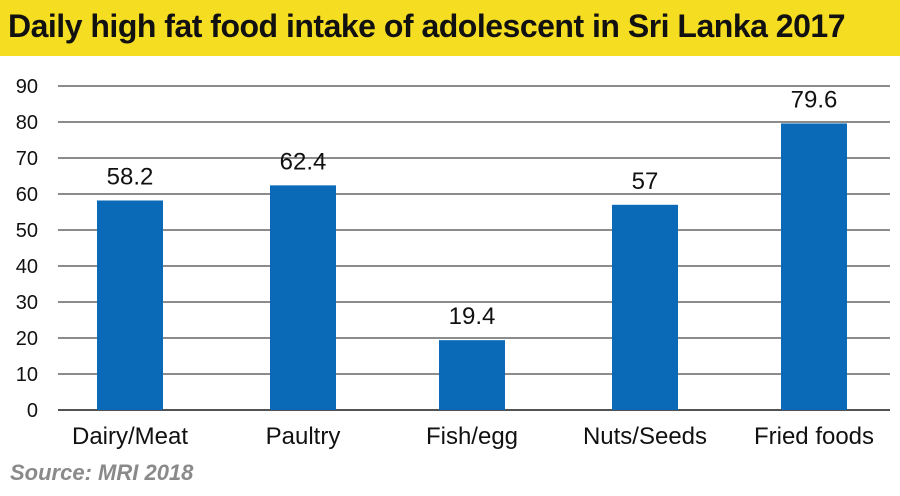 Image resolution: width=900 pixels, height=496 pixels. What do you see at coordinates (27, 123) in the screenshot?
I see `y-tick-label: 80` at bounding box center [27, 123].